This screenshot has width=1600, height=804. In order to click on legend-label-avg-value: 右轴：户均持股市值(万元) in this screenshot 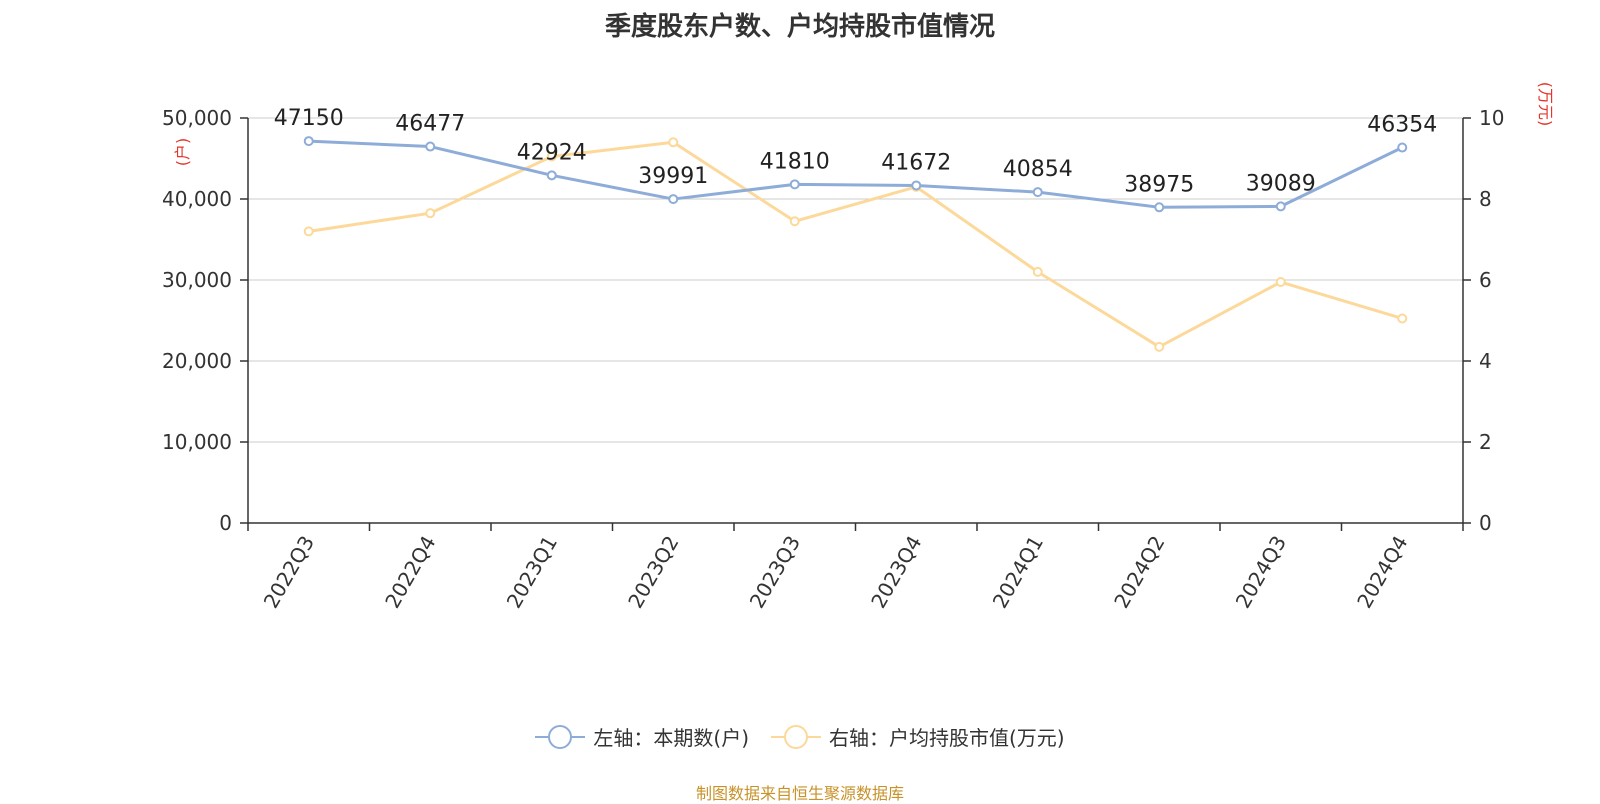, I will do `click(947, 738)`.